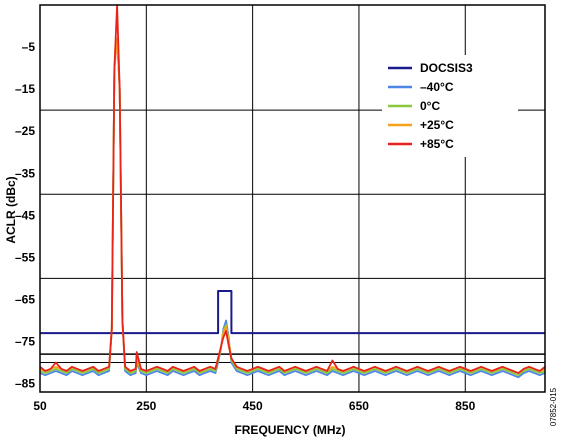 Image resolution: width=561 pixels, height=442 pixels. Describe the element at coordinates (25, 131) in the screenshot. I see `y-tick-label: –25` at that location.